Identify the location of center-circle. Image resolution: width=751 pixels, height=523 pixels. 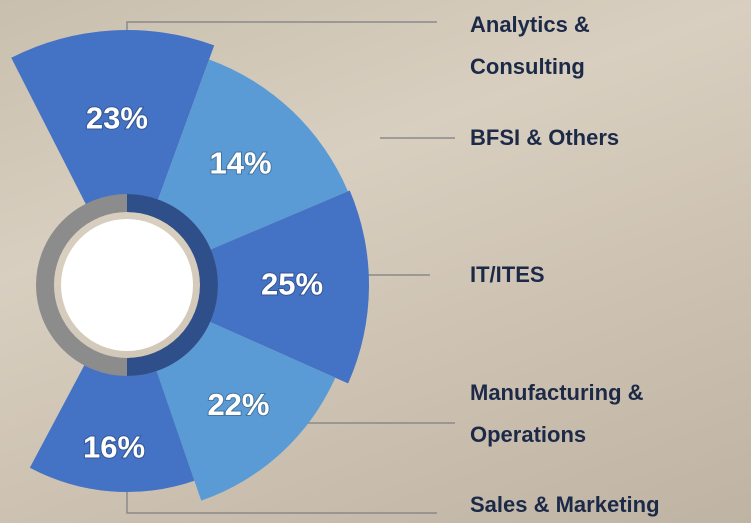
(127, 285).